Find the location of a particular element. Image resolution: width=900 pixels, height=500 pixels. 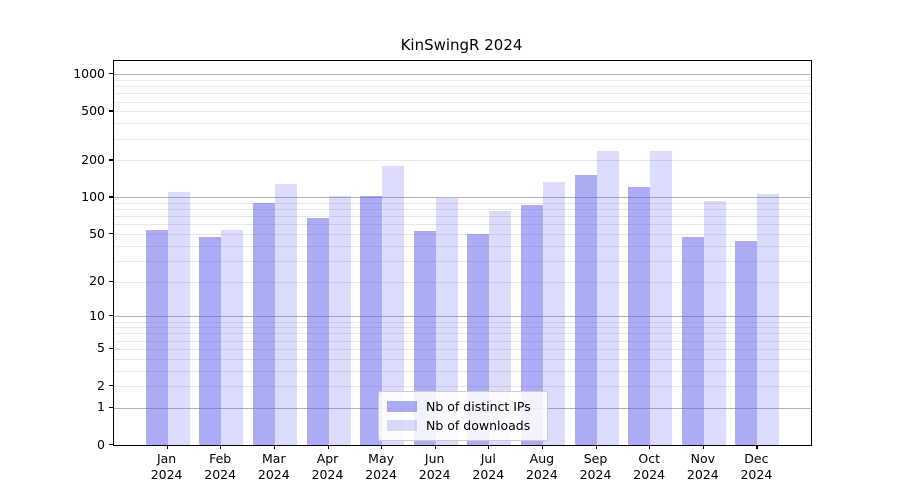

bar-downloads-apr is located at coordinates (339, 320).